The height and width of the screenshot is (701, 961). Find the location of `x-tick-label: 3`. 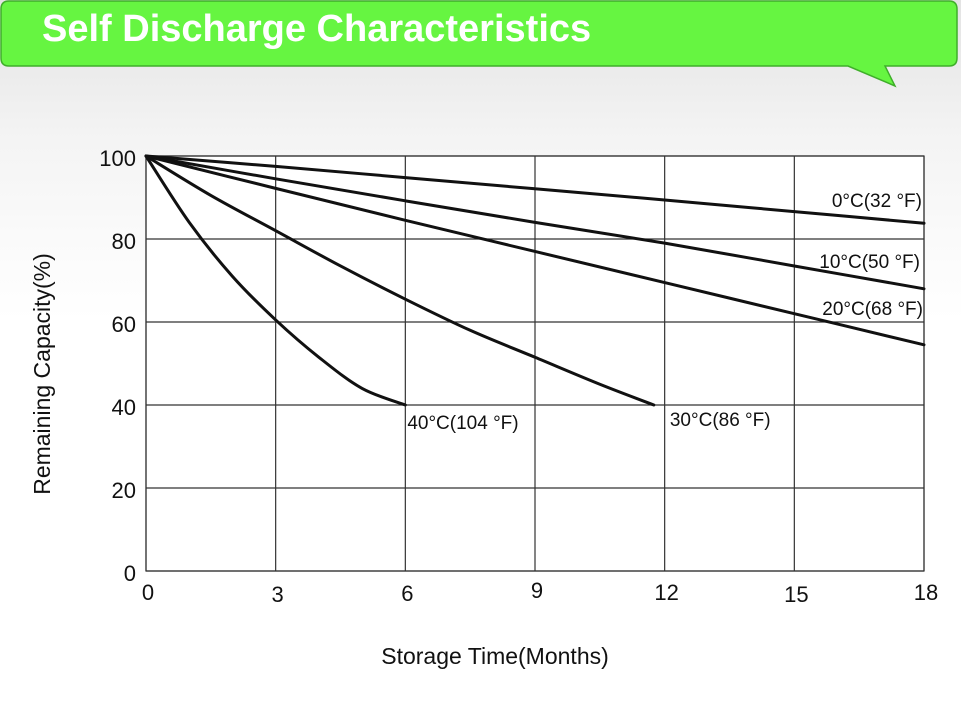

x-tick-label: 3 is located at coordinates (278, 594).